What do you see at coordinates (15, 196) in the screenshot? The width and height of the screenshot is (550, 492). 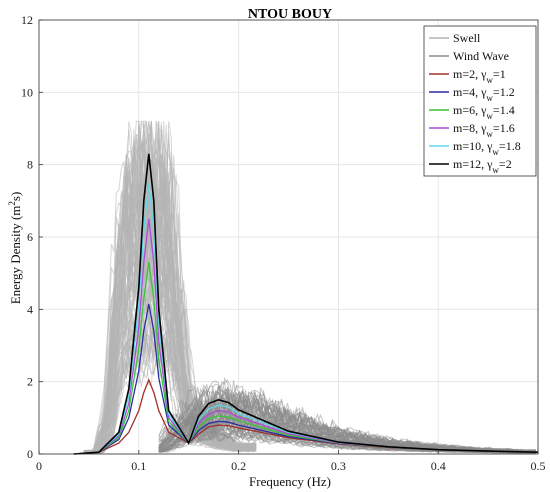 I see `y-axis-label-suffix: s)` at bounding box center [15, 196].